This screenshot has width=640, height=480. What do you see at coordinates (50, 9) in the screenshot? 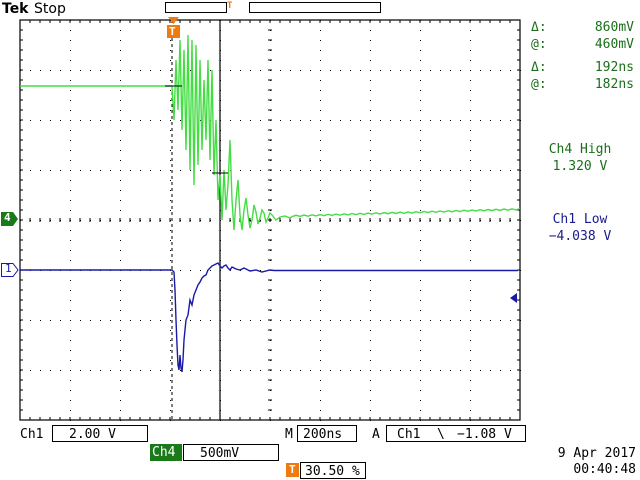
I see `acquisition-status: Stop` at bounding box center [50, 9].